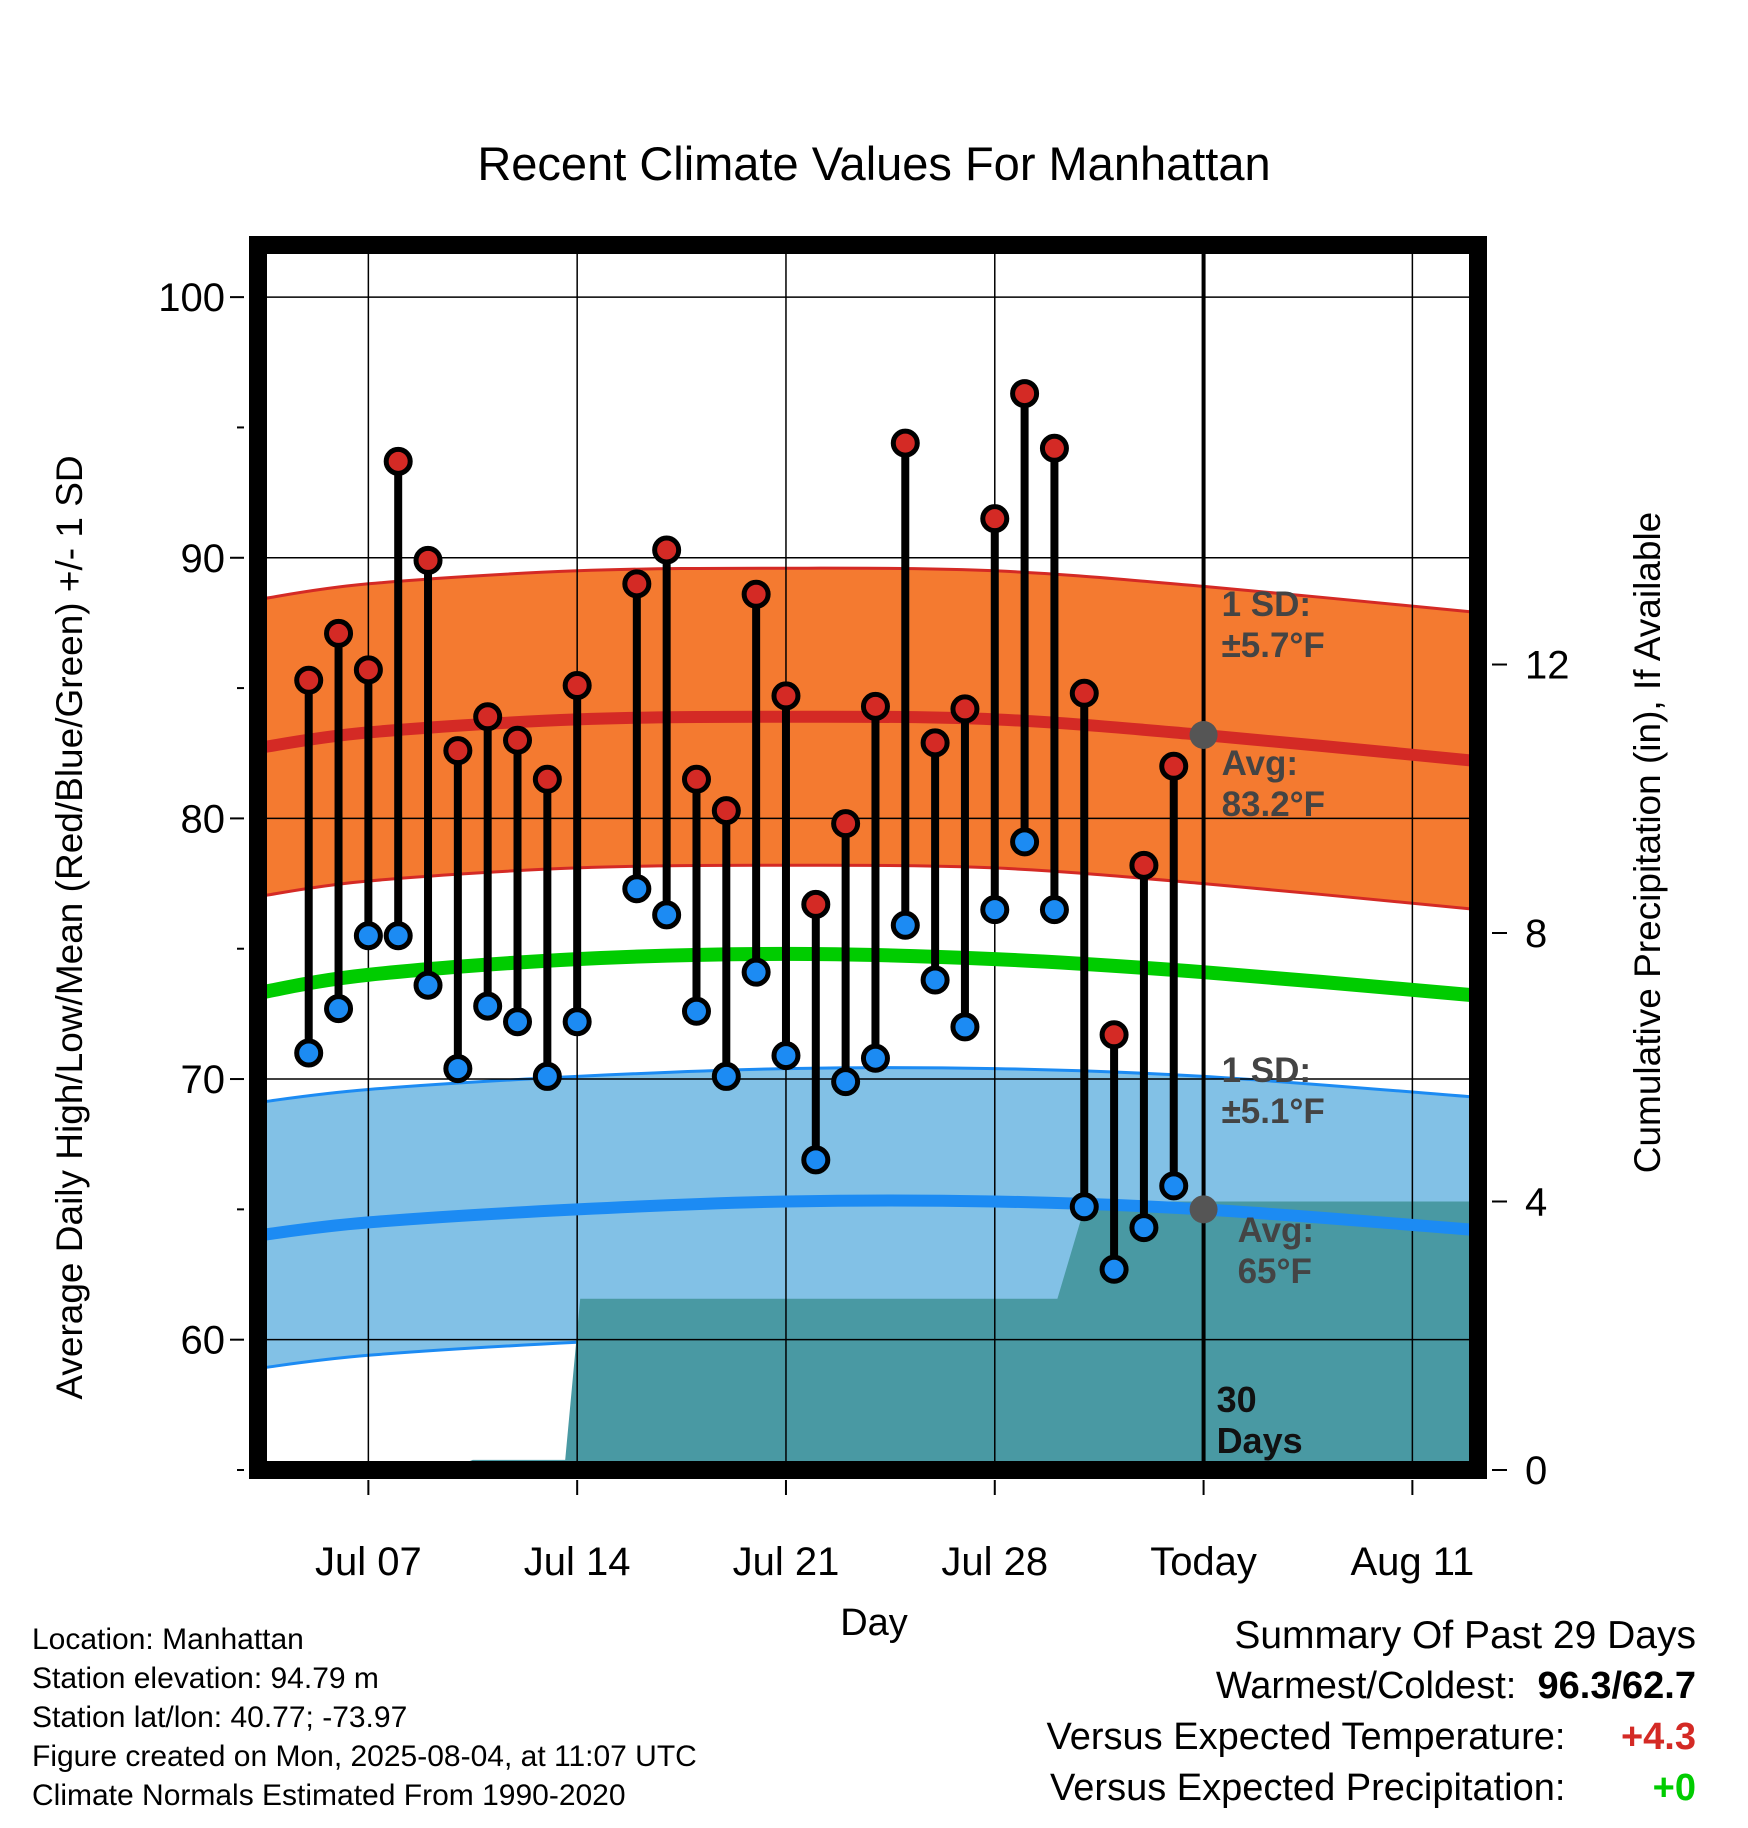  I want to click on y-tick-label-left: 70, so click(203, 1080).